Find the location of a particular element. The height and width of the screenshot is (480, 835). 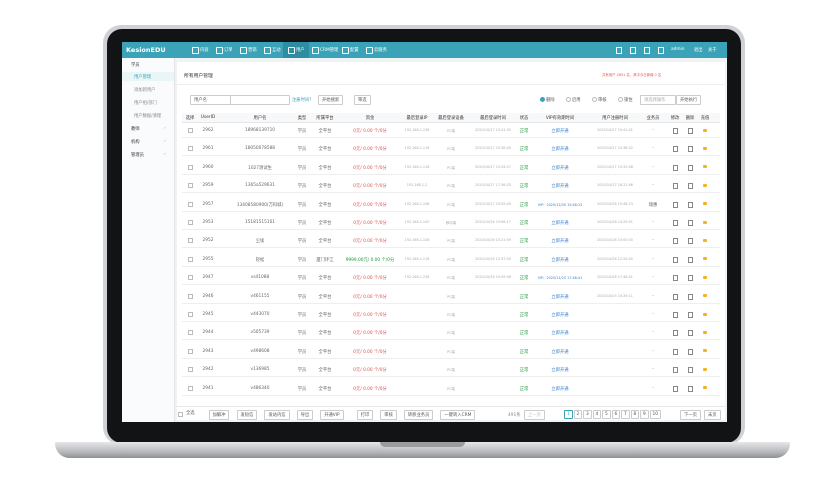

page: 7 is located at coordinates (625, 414).